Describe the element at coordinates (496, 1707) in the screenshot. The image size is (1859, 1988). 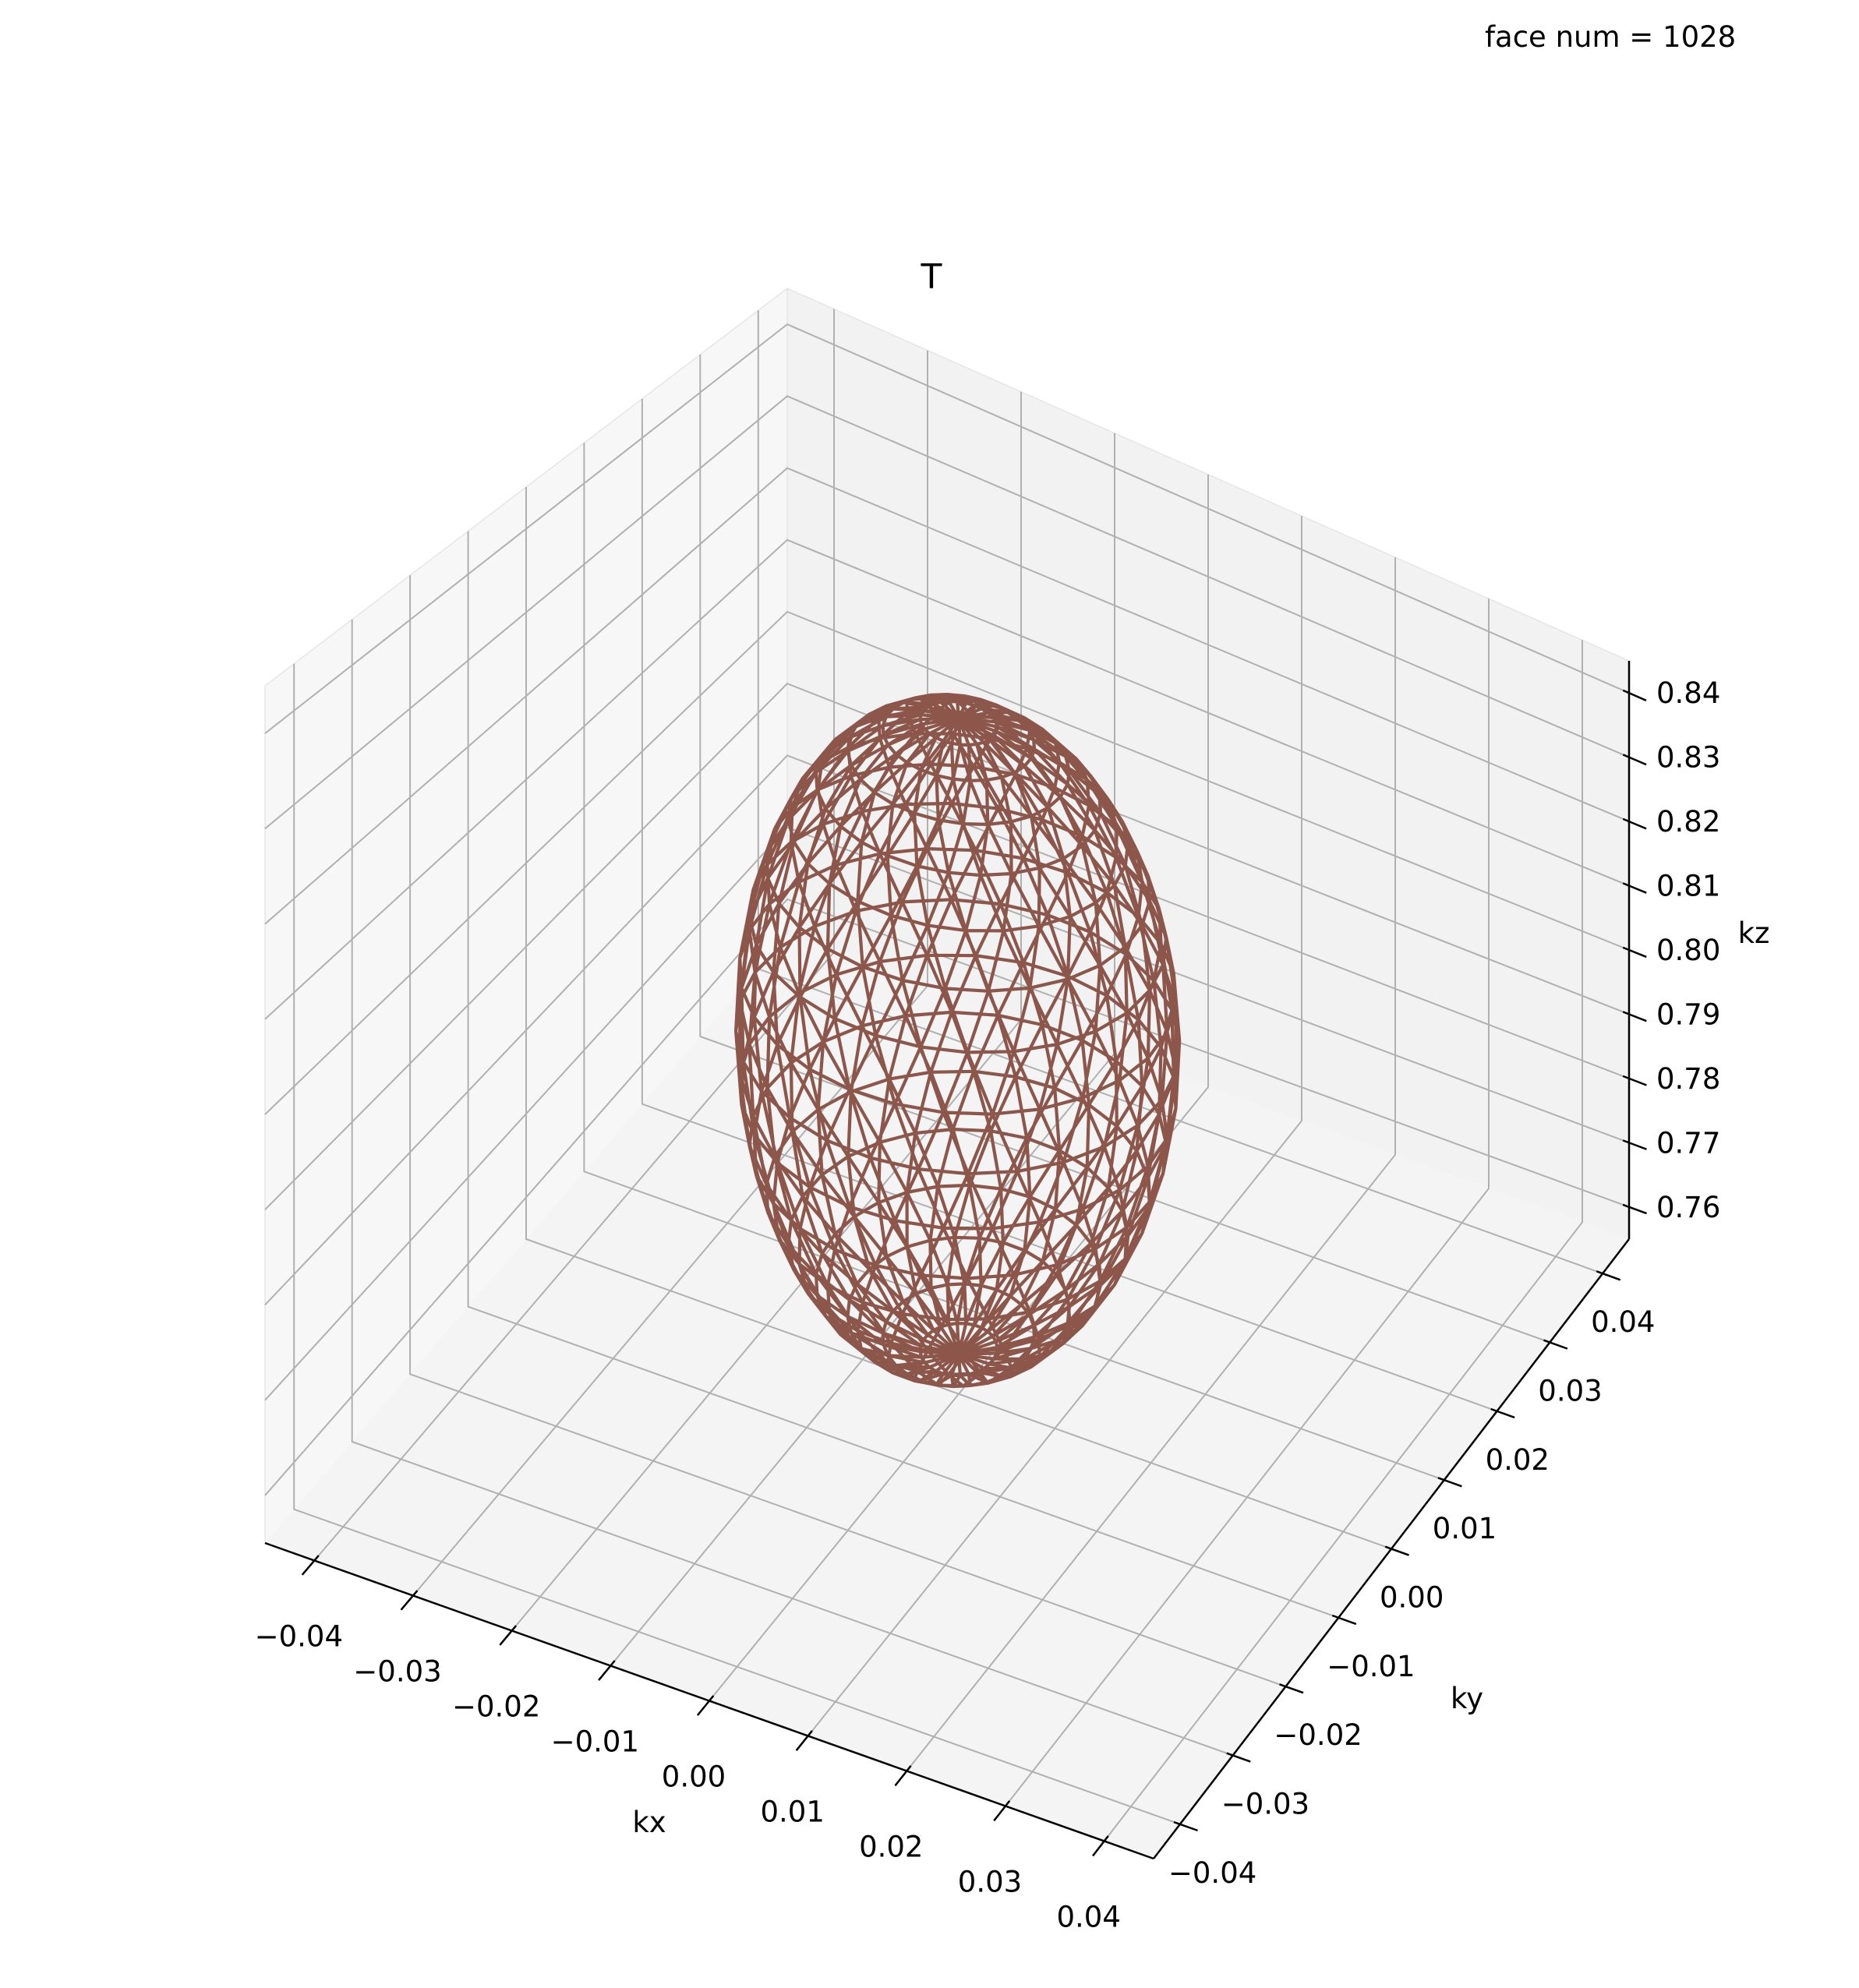
I see `x-tick-label: −0.02` at that location.